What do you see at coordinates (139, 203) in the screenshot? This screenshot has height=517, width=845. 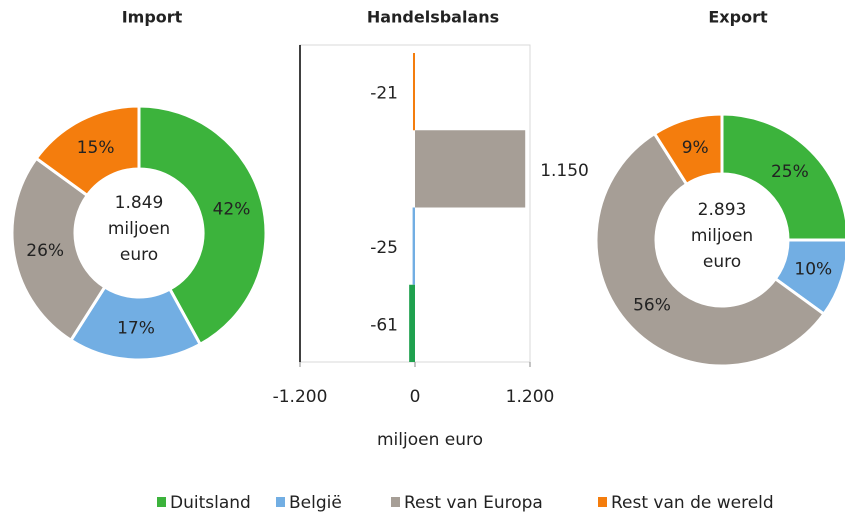 I see `center-label: 1.849` at bounding box center [139, 203].